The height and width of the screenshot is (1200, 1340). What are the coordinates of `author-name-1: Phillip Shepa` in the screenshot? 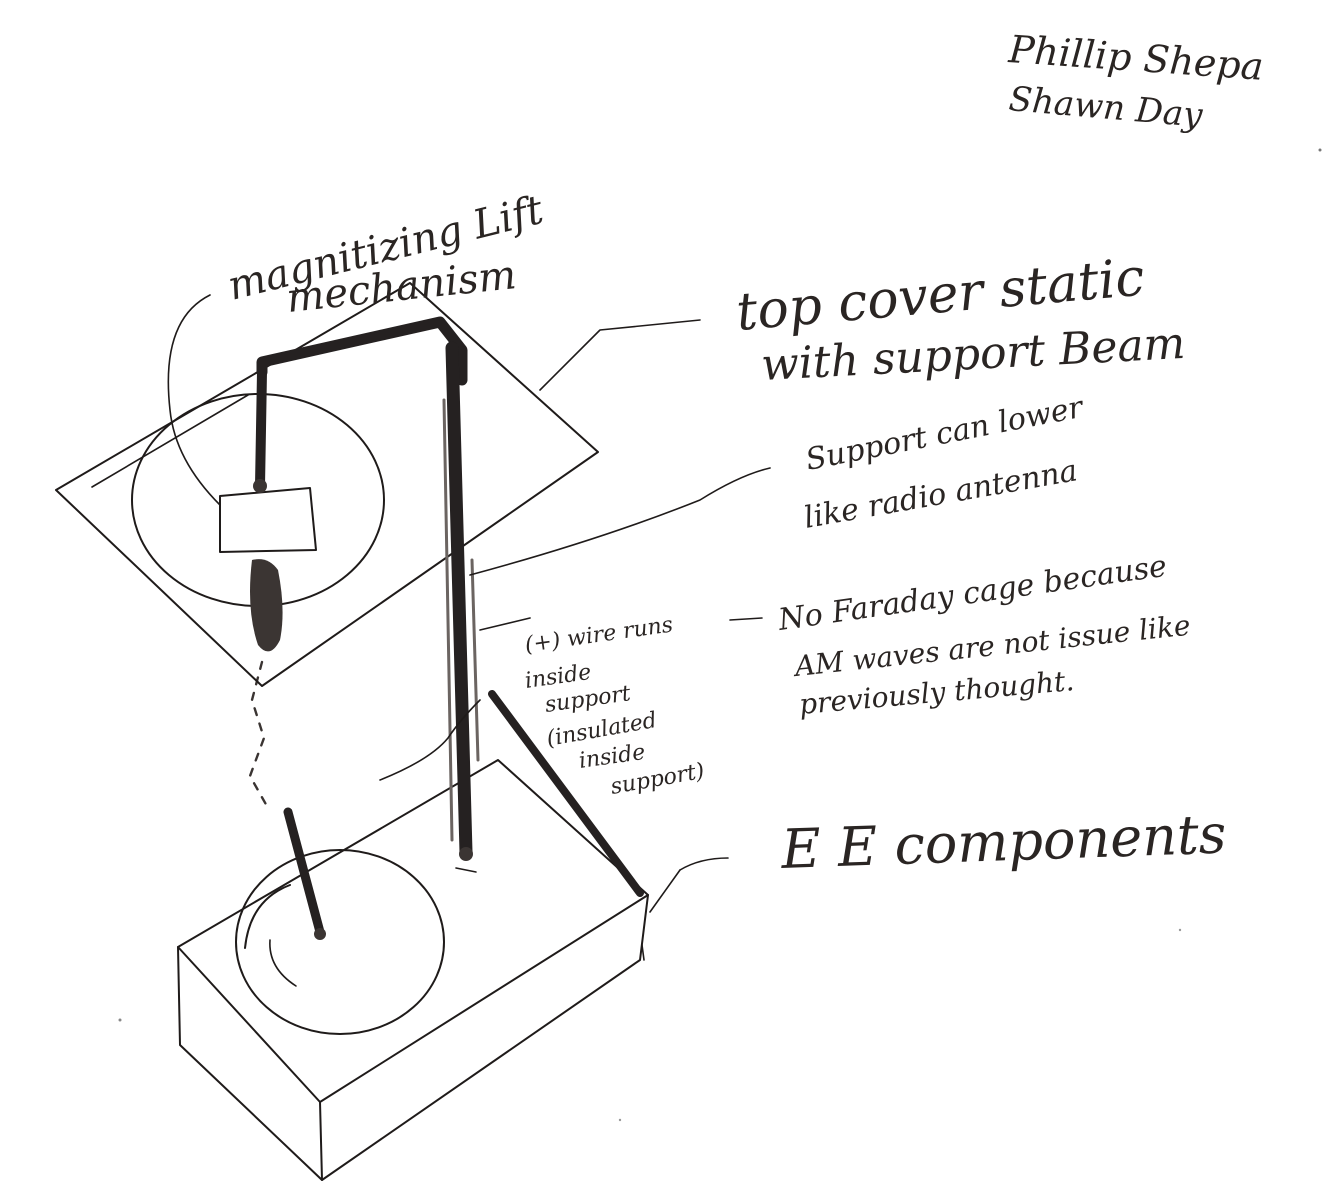 It's located at (1135, 58).